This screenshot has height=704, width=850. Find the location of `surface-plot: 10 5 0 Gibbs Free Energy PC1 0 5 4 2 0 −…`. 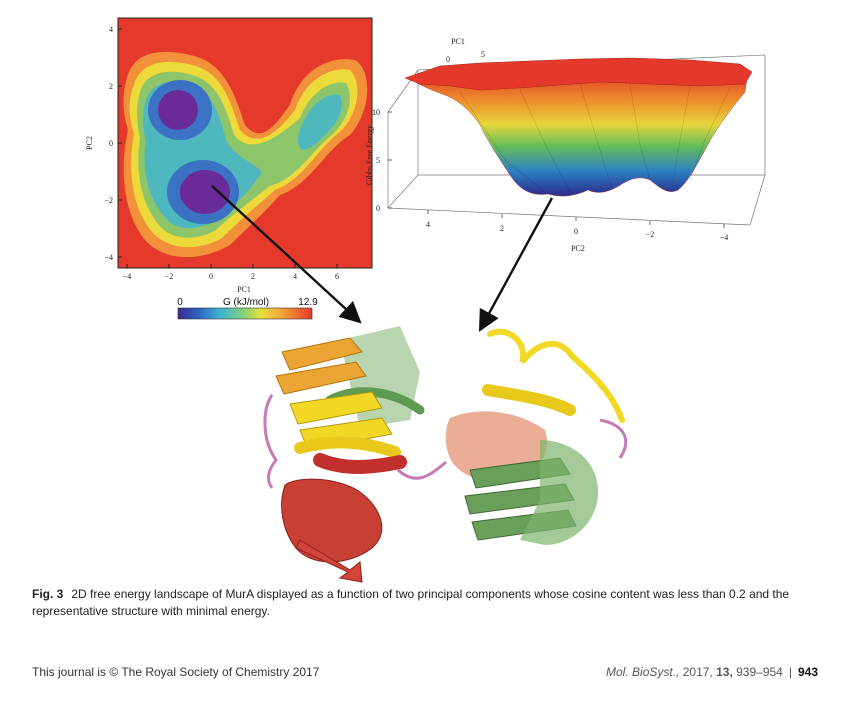

surface-plot: 10 5 0 Gibbs Free Energy PC1 0 5 4 2 0 −… is located at coordinates (565, 145).